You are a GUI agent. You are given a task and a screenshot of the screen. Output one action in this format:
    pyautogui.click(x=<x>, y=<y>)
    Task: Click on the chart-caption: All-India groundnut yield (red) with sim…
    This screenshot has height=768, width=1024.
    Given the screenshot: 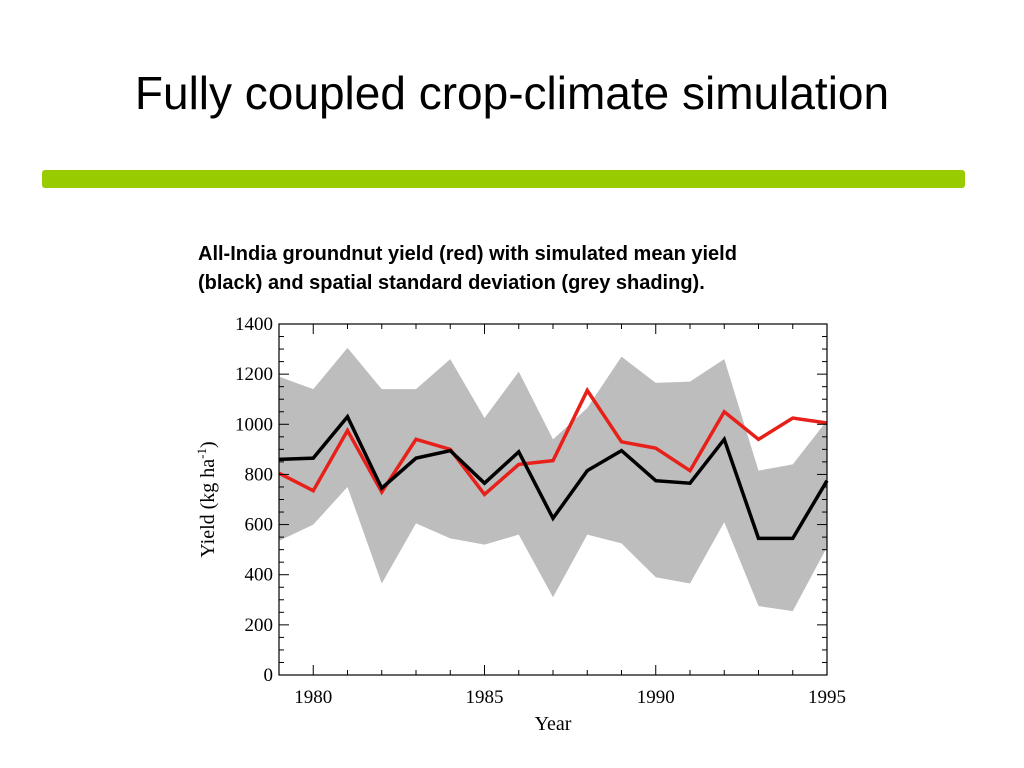 What is the action you would take?
    pyautogui.click(x=538, y=269)
    